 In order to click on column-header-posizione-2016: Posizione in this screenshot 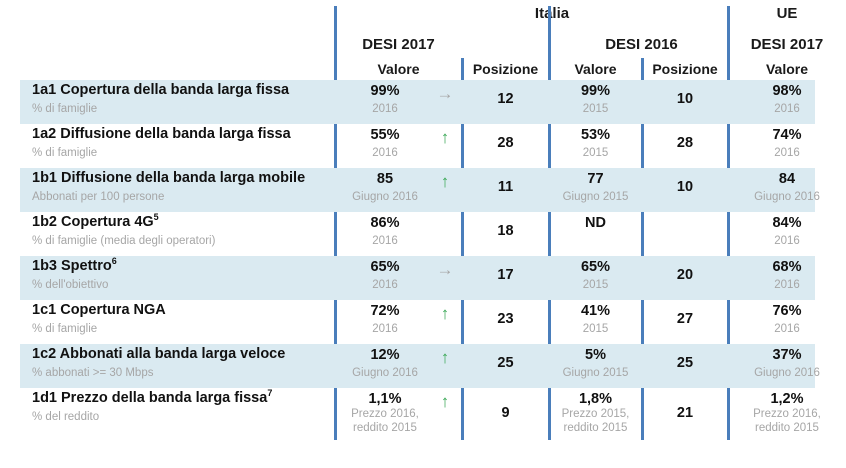, I will do `click(685, 69)`.